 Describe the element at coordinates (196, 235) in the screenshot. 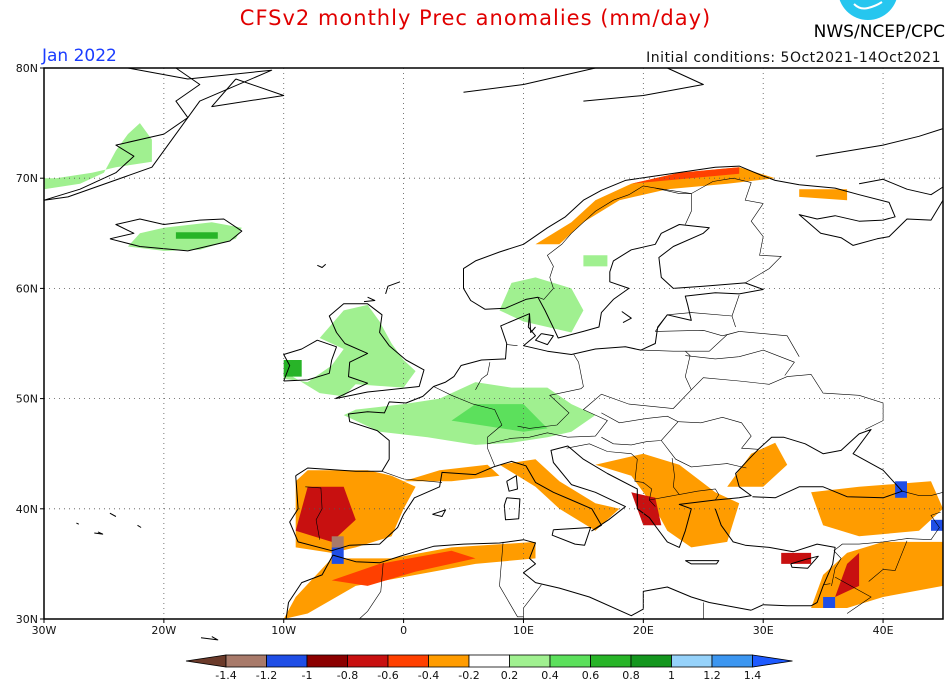

I see `anomaly-iceland-core` at that location.